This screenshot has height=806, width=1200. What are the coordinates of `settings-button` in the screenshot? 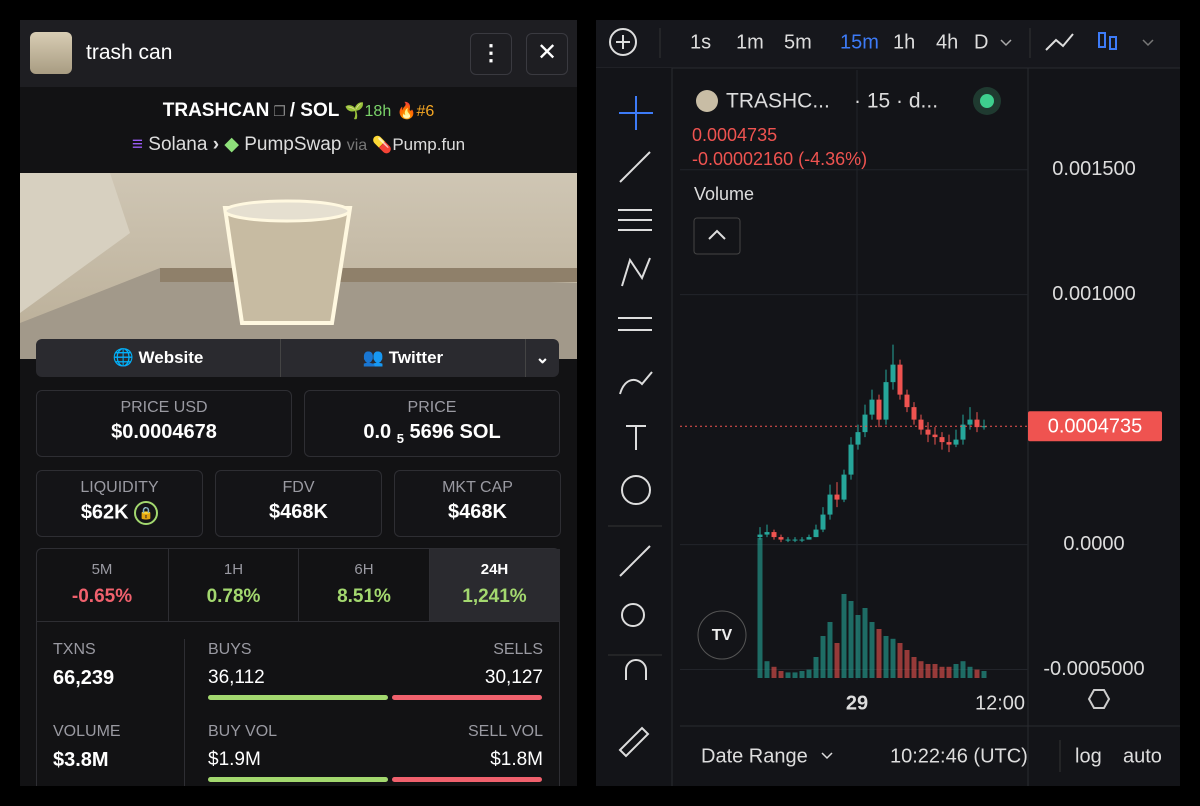 It's located at (1099, 699).